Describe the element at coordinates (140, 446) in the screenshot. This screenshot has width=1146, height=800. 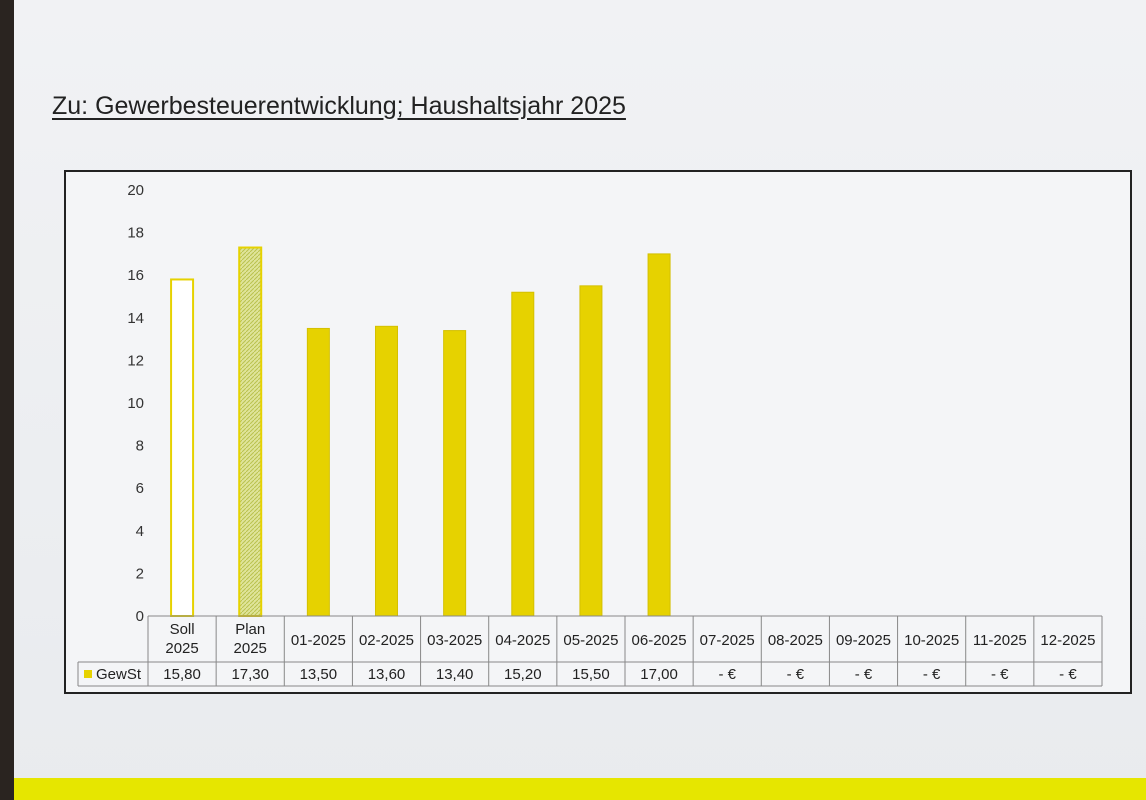
I see `y-tick-label: 8` at that location.